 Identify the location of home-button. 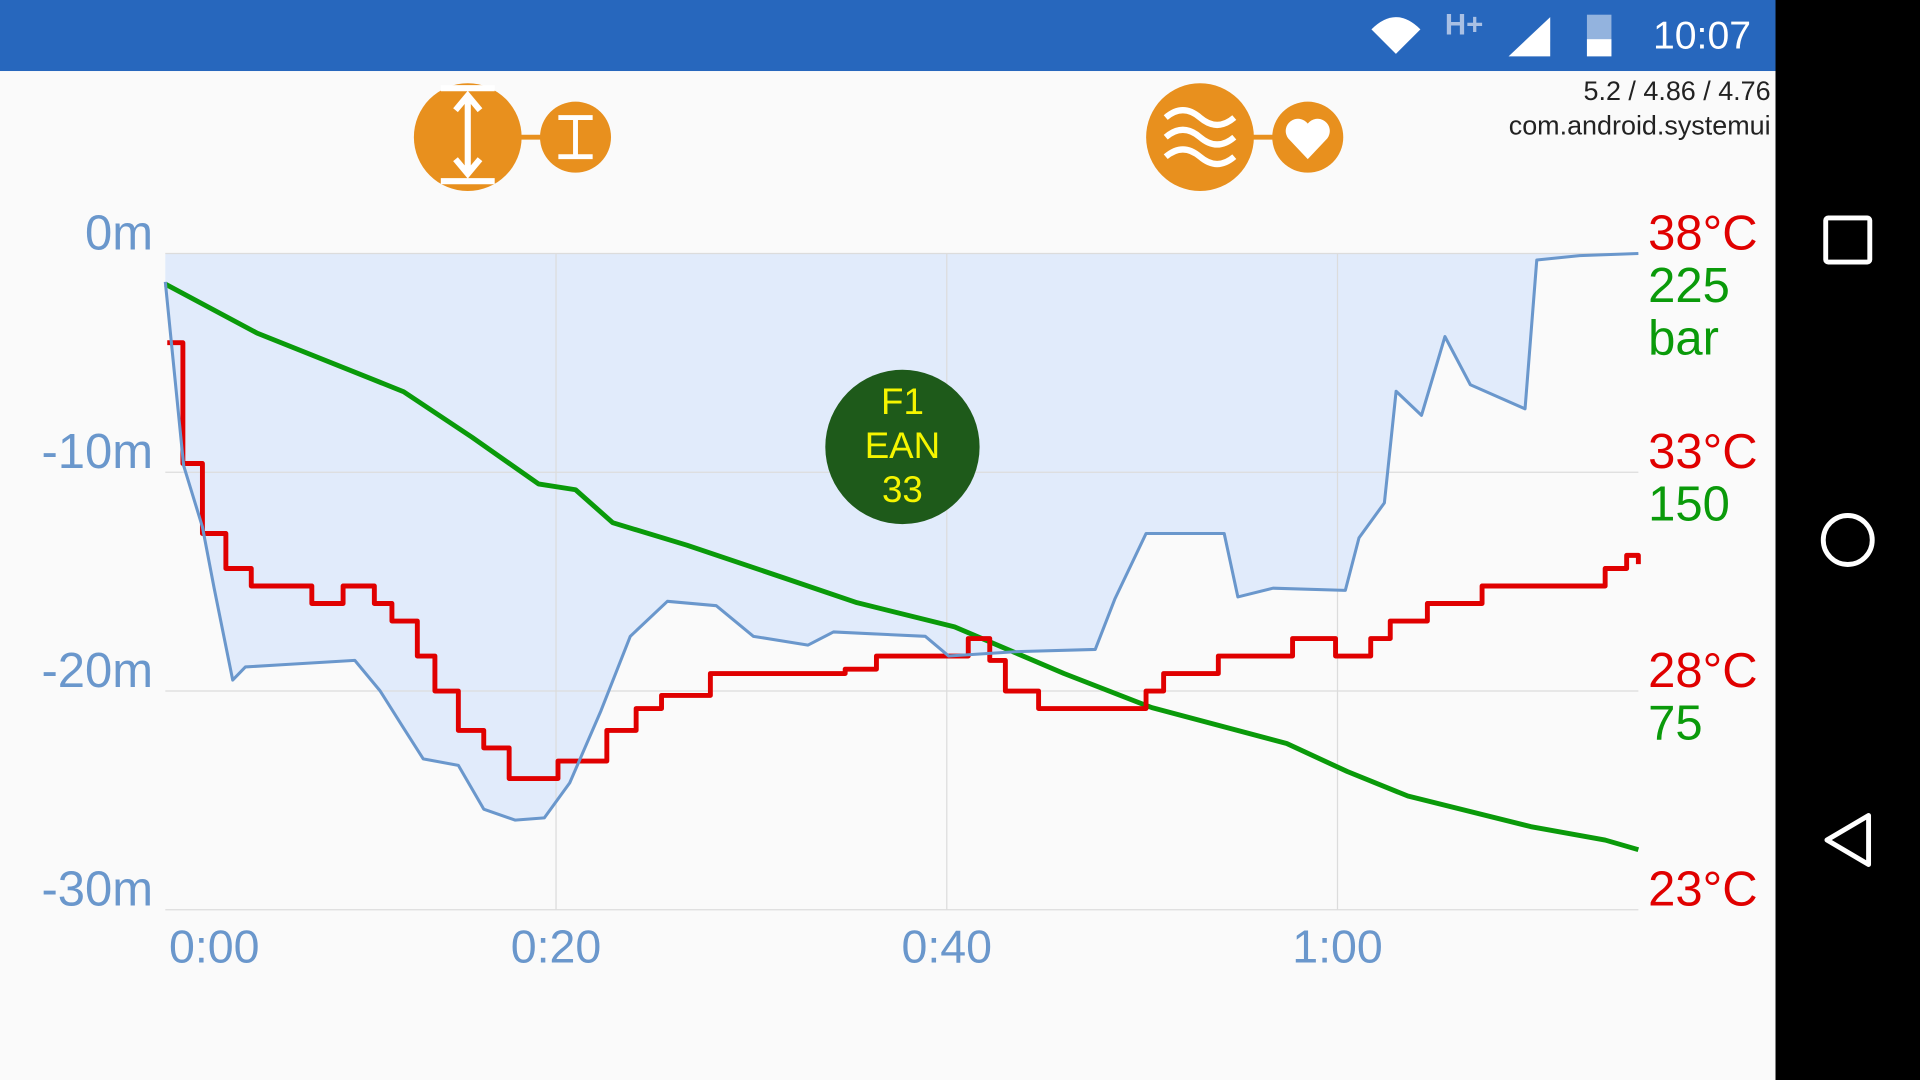
(1847, 540).